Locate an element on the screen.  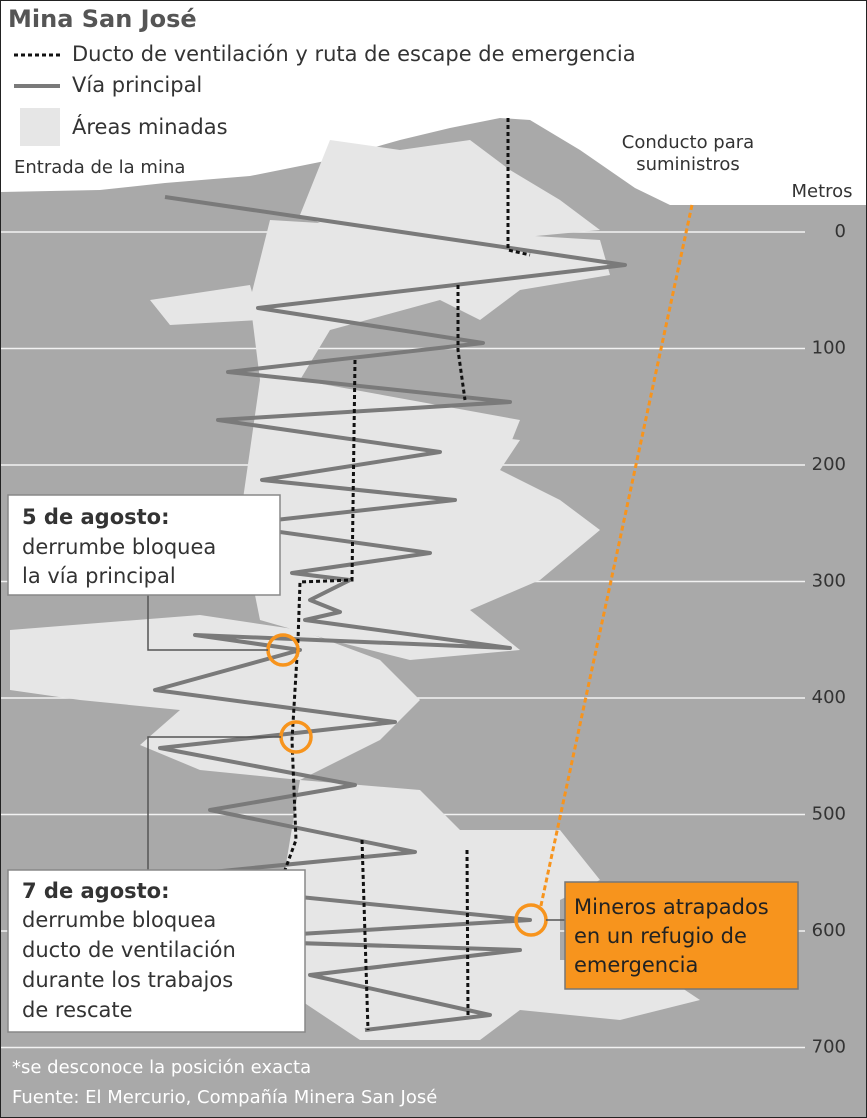
depth-tick-label: 500 is located at coordinates (829, 814).